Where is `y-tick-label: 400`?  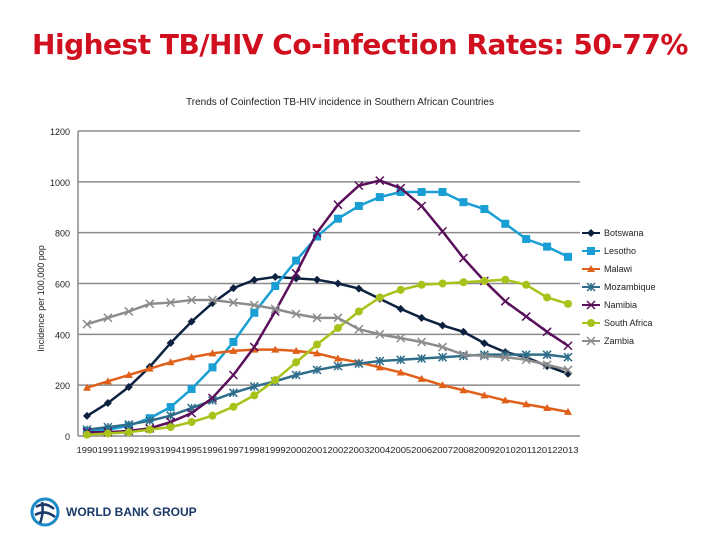
y-tick-label: 400 is located at coordinates (62, 335).